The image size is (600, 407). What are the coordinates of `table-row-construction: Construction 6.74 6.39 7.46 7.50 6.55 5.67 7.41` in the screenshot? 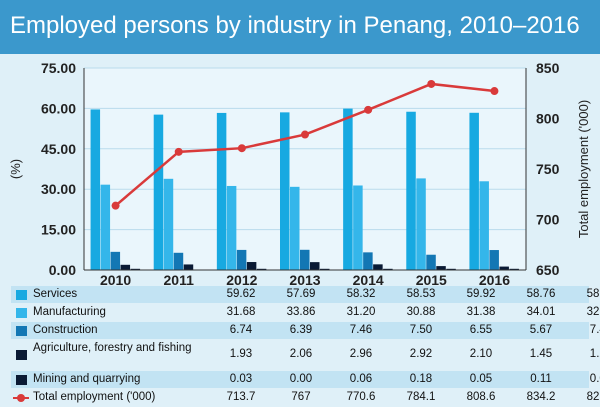 It's located at (305, 330).